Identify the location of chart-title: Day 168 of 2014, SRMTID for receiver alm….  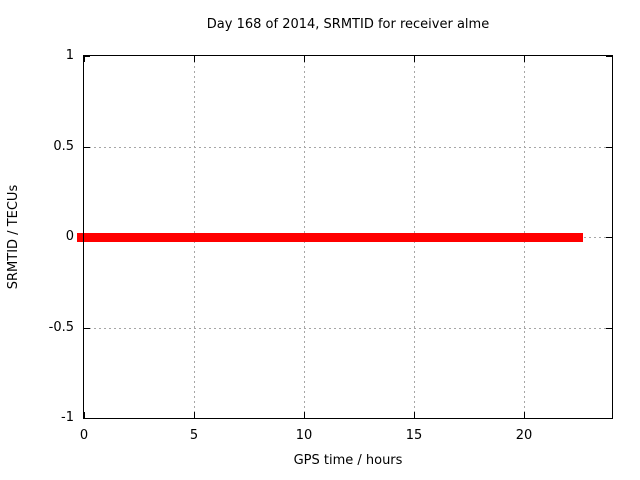
(348, 24).